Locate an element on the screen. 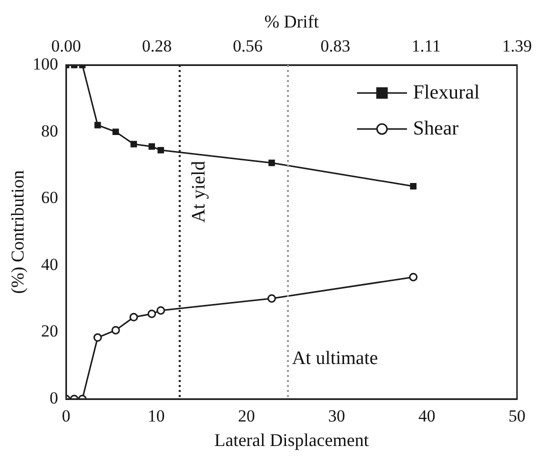 This screenshot has width=547, height=460. legend-label: Flexural is located at coordinates (446, 92).